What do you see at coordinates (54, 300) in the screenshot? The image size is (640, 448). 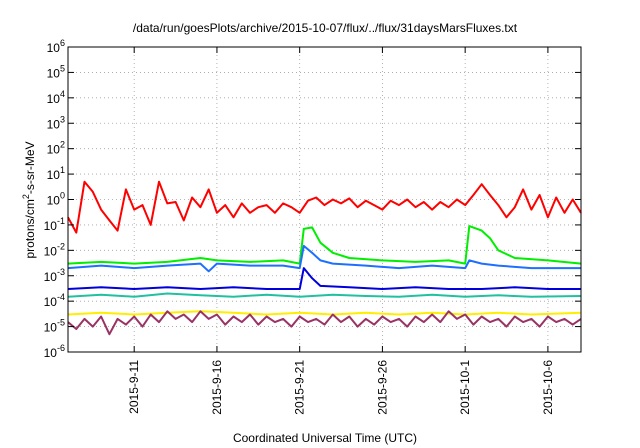 I see `y-tick-label: 10⁻⁴` at bounding box center [54, 300].